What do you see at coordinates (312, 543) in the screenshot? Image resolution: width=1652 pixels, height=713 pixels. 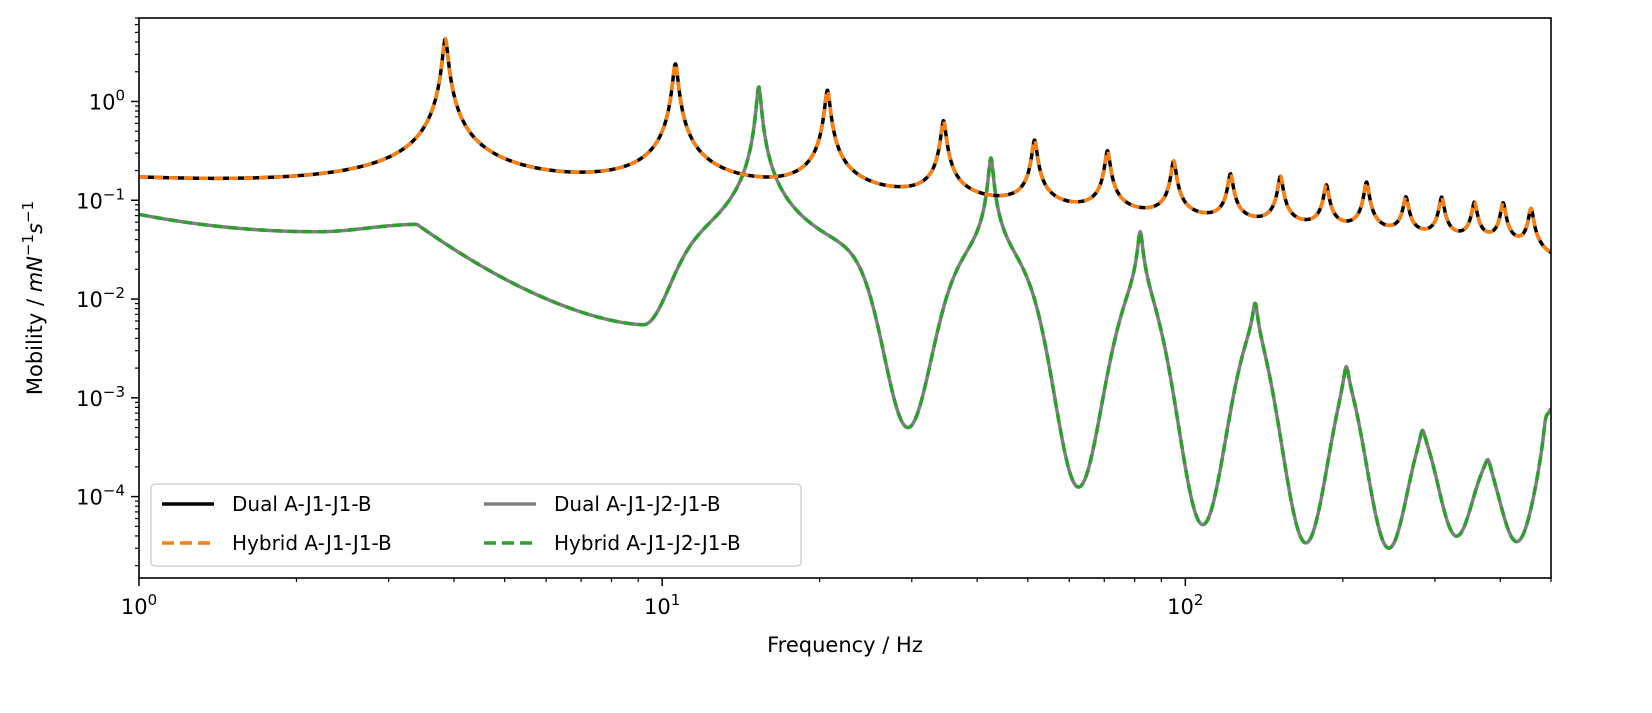 I see `legend-label-hybrid-j1: Hybrid A-J1-J1-B` at bounding box center [312, 543].